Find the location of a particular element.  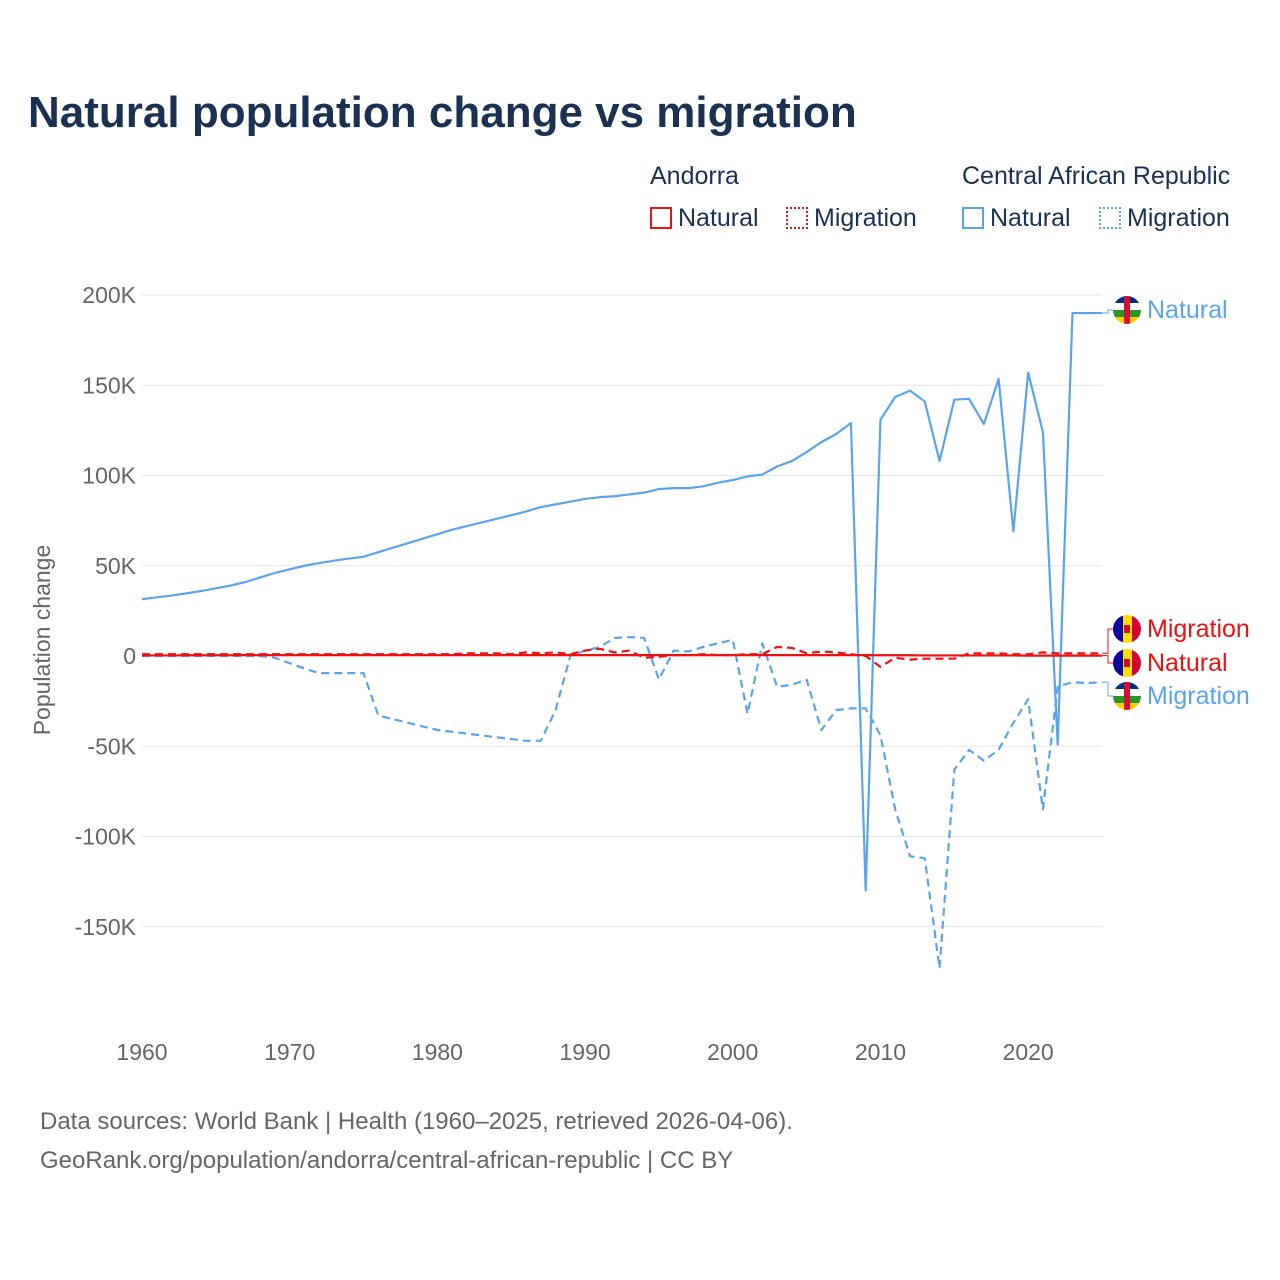

x-tick-label: 1970 is located at coordinates (289, 1052).